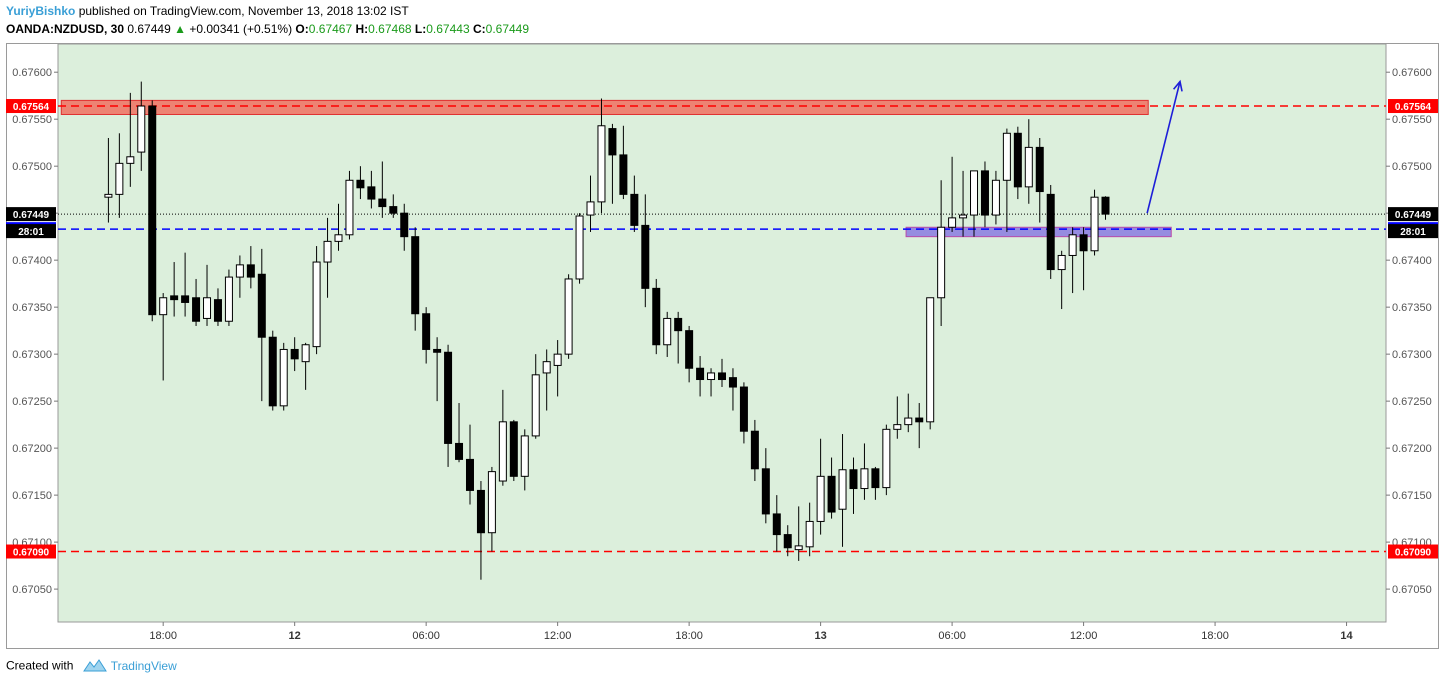  I want to click on close-label: C:, so click(479, 29).